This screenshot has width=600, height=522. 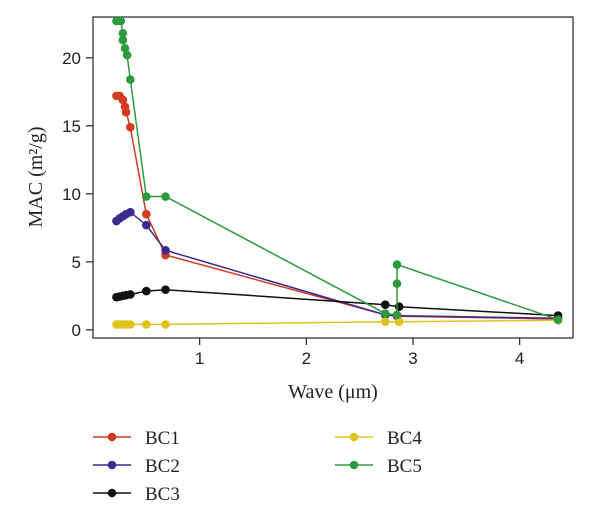 What do you see at coordinates (333, 392) in the screenshot?
I see `x-axis-label: Wave (μm)` at bounding box center [333, 392].